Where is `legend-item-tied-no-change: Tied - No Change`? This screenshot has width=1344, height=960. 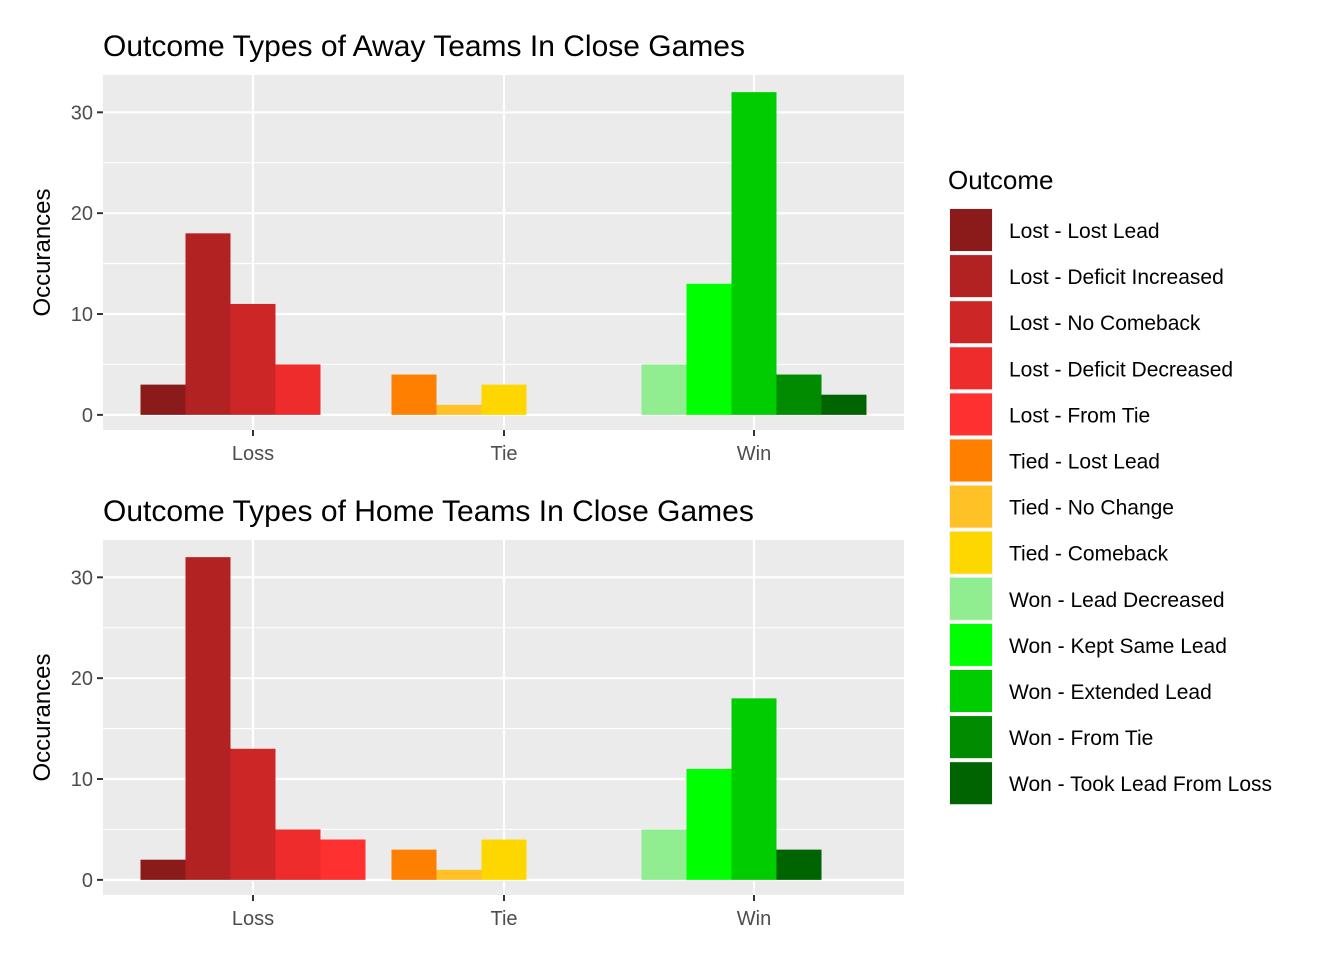
legend-item-tied-no-change: Tied - No Change is located at coordinates (1061, 506).